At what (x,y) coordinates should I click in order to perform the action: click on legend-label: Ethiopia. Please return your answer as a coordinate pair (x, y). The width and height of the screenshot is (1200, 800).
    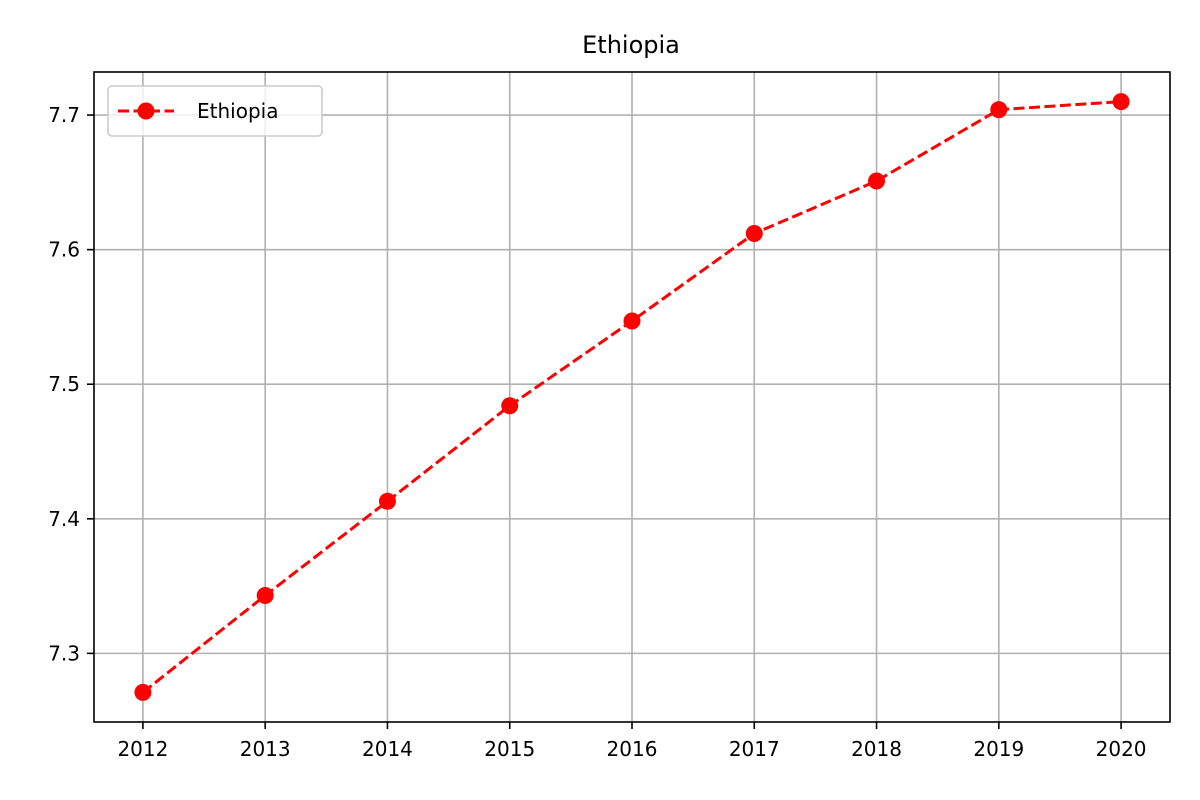
    Looking at the image, I should click on (237, 111).